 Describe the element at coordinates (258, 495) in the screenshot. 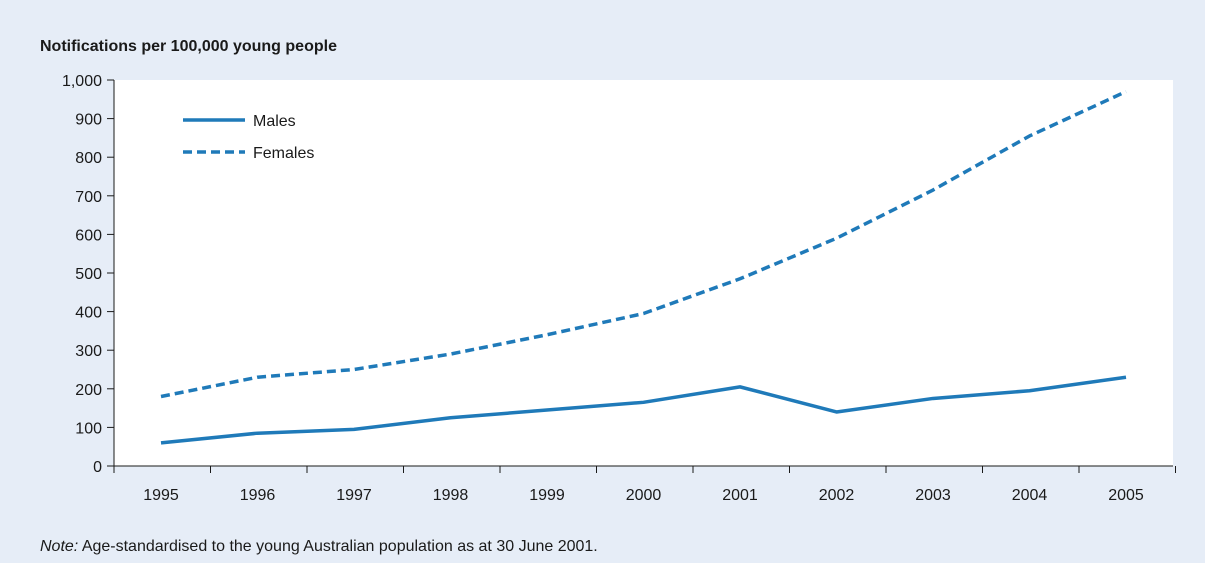

I see `x-tick-label: 1996` at that location.